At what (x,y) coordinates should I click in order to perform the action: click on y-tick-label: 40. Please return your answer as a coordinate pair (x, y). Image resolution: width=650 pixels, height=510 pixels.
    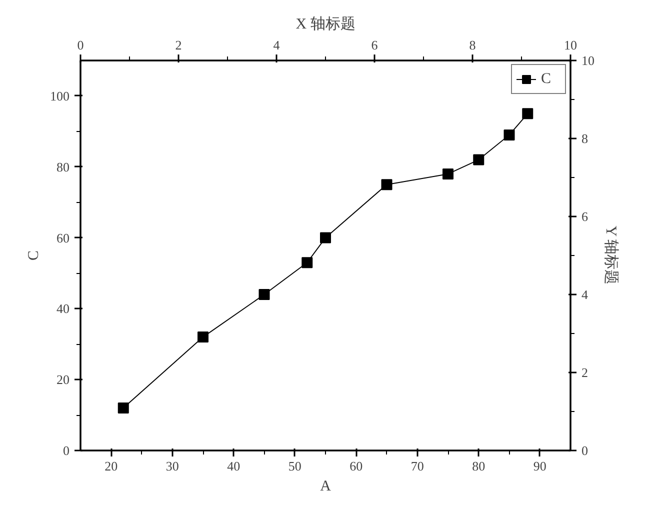
    Looking at the image, I should click on (63, 308).